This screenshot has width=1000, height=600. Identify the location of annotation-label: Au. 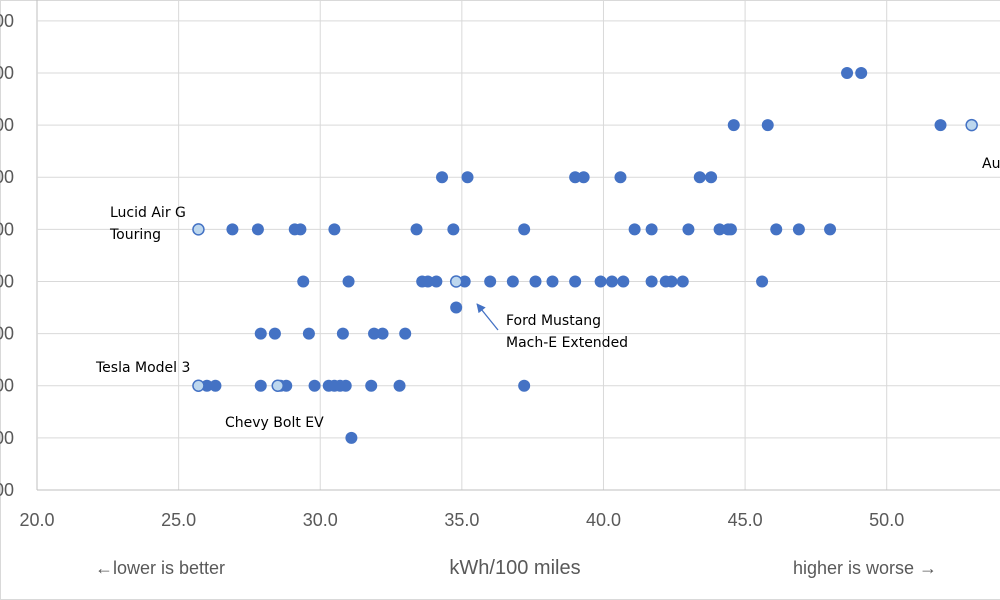
(991, 164).